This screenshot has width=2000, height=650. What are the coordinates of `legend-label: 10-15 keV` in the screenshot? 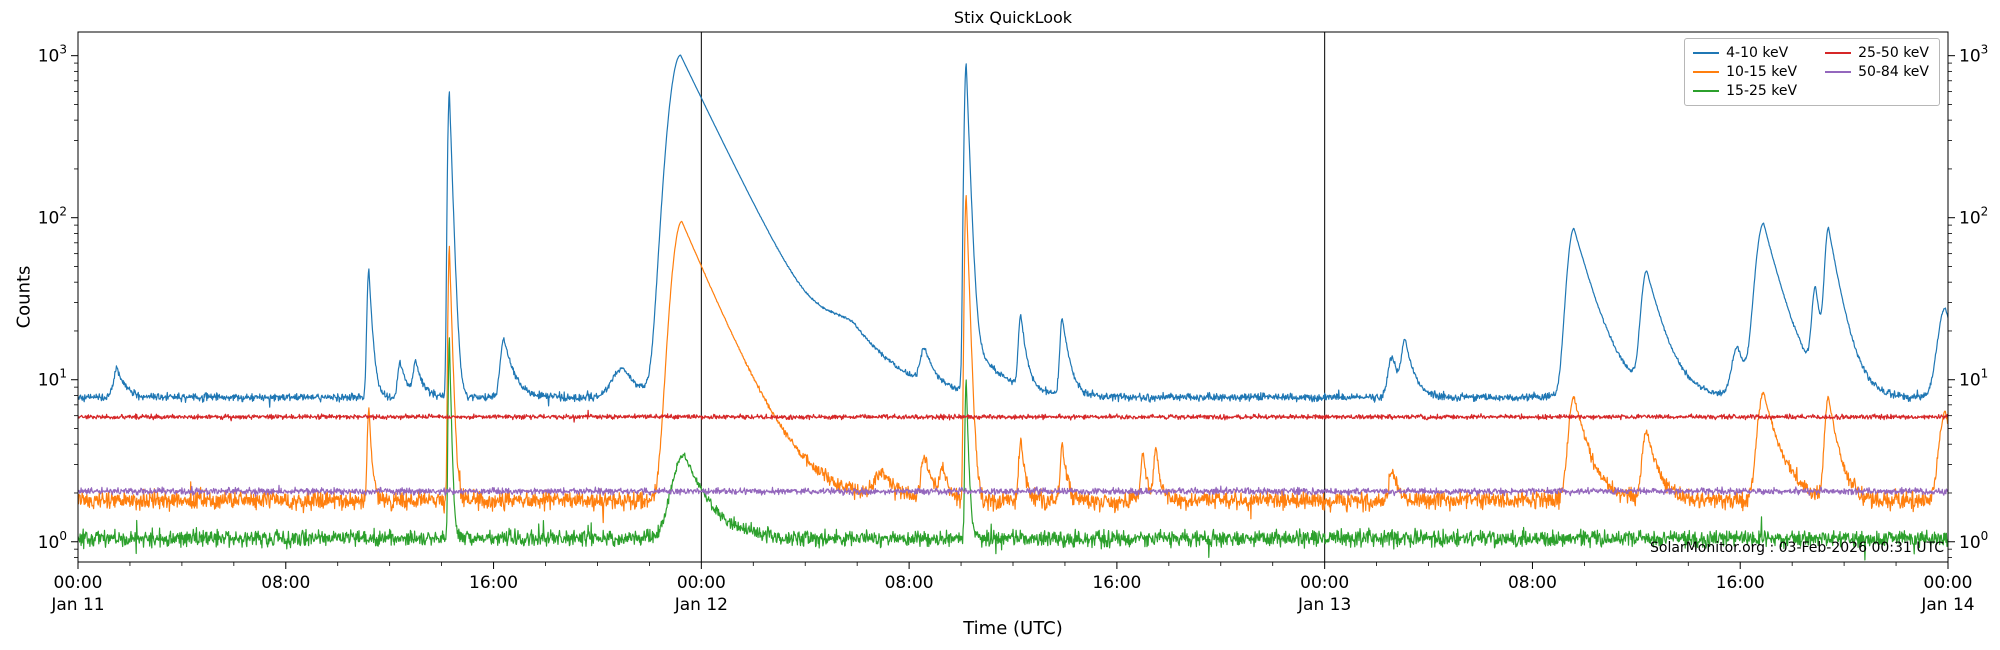 It's located at (1762, 72).